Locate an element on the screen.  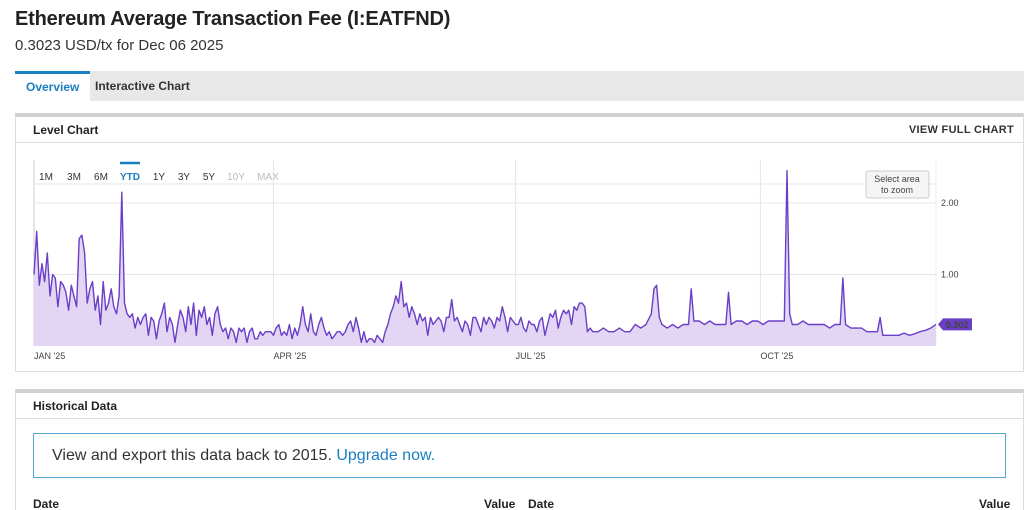
range-button-ytd: YTD is located at coordinates (130, 177).